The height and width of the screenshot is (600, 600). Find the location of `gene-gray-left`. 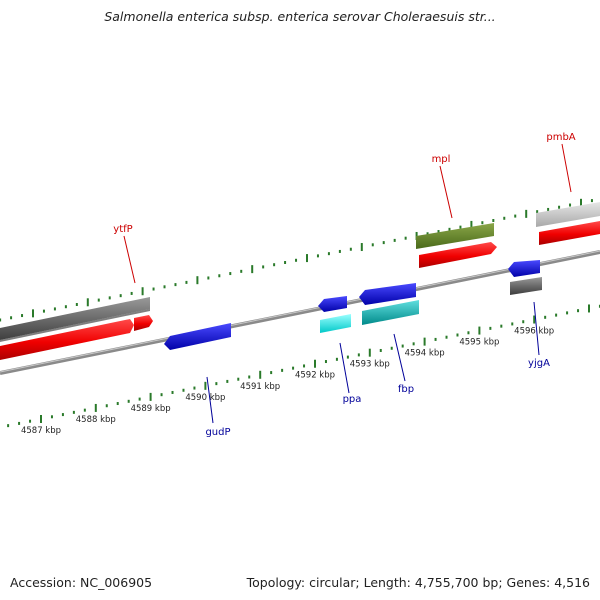

gene-gray-left is located at coordinates (75, 319).